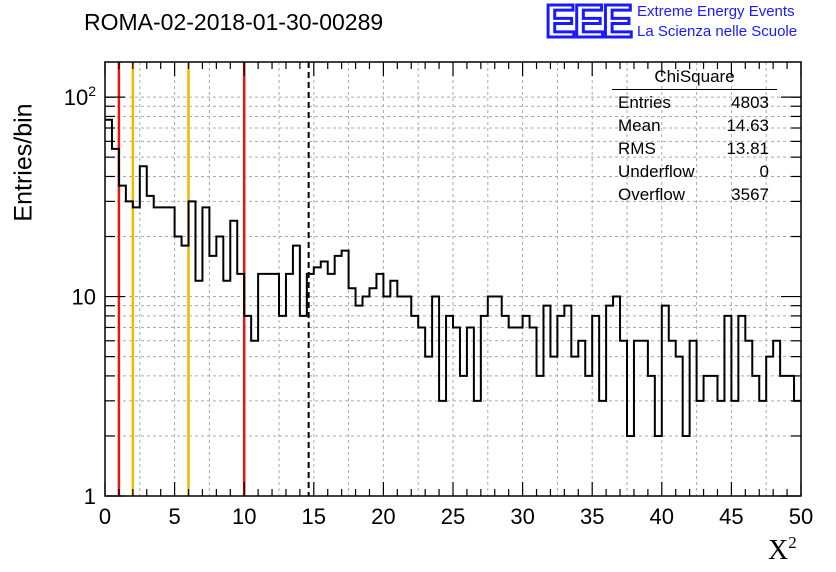  I want to click on x-tick-label: 35, so click(592, 516).